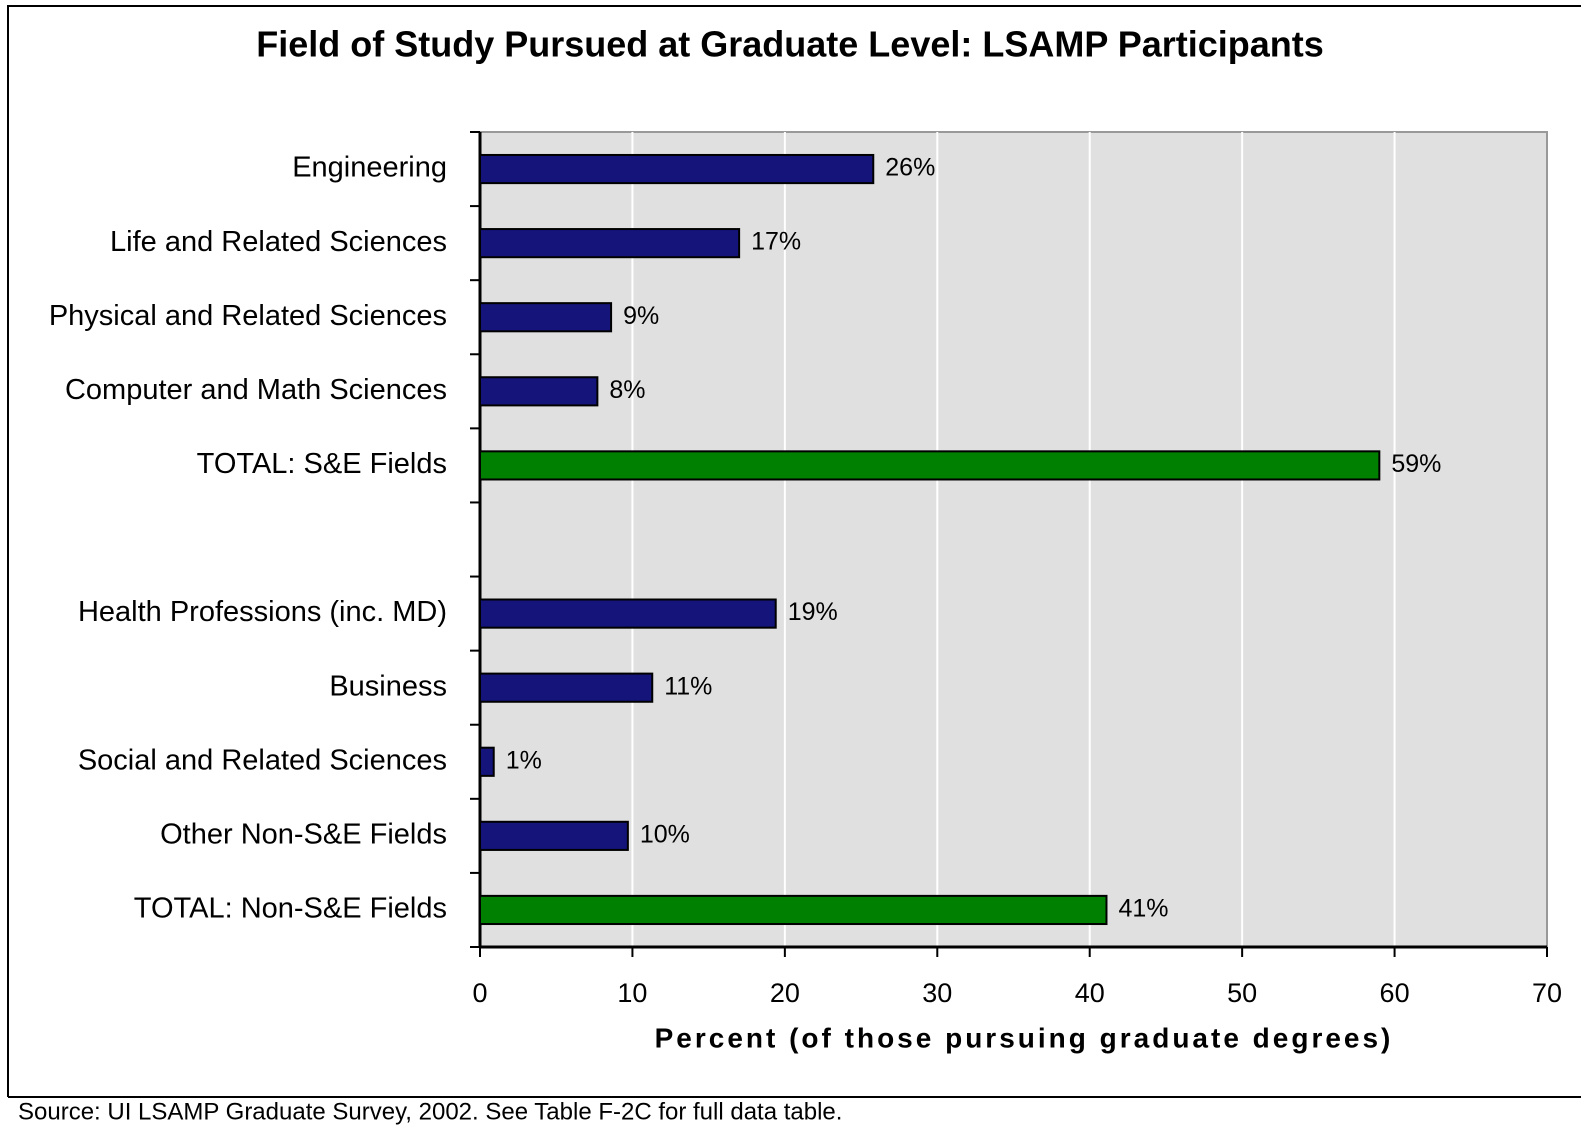 The image size is (1581, 1137). Describe the element at coordinates (813, 612) in the screenshot. I see `value-label: 19%` at that location.